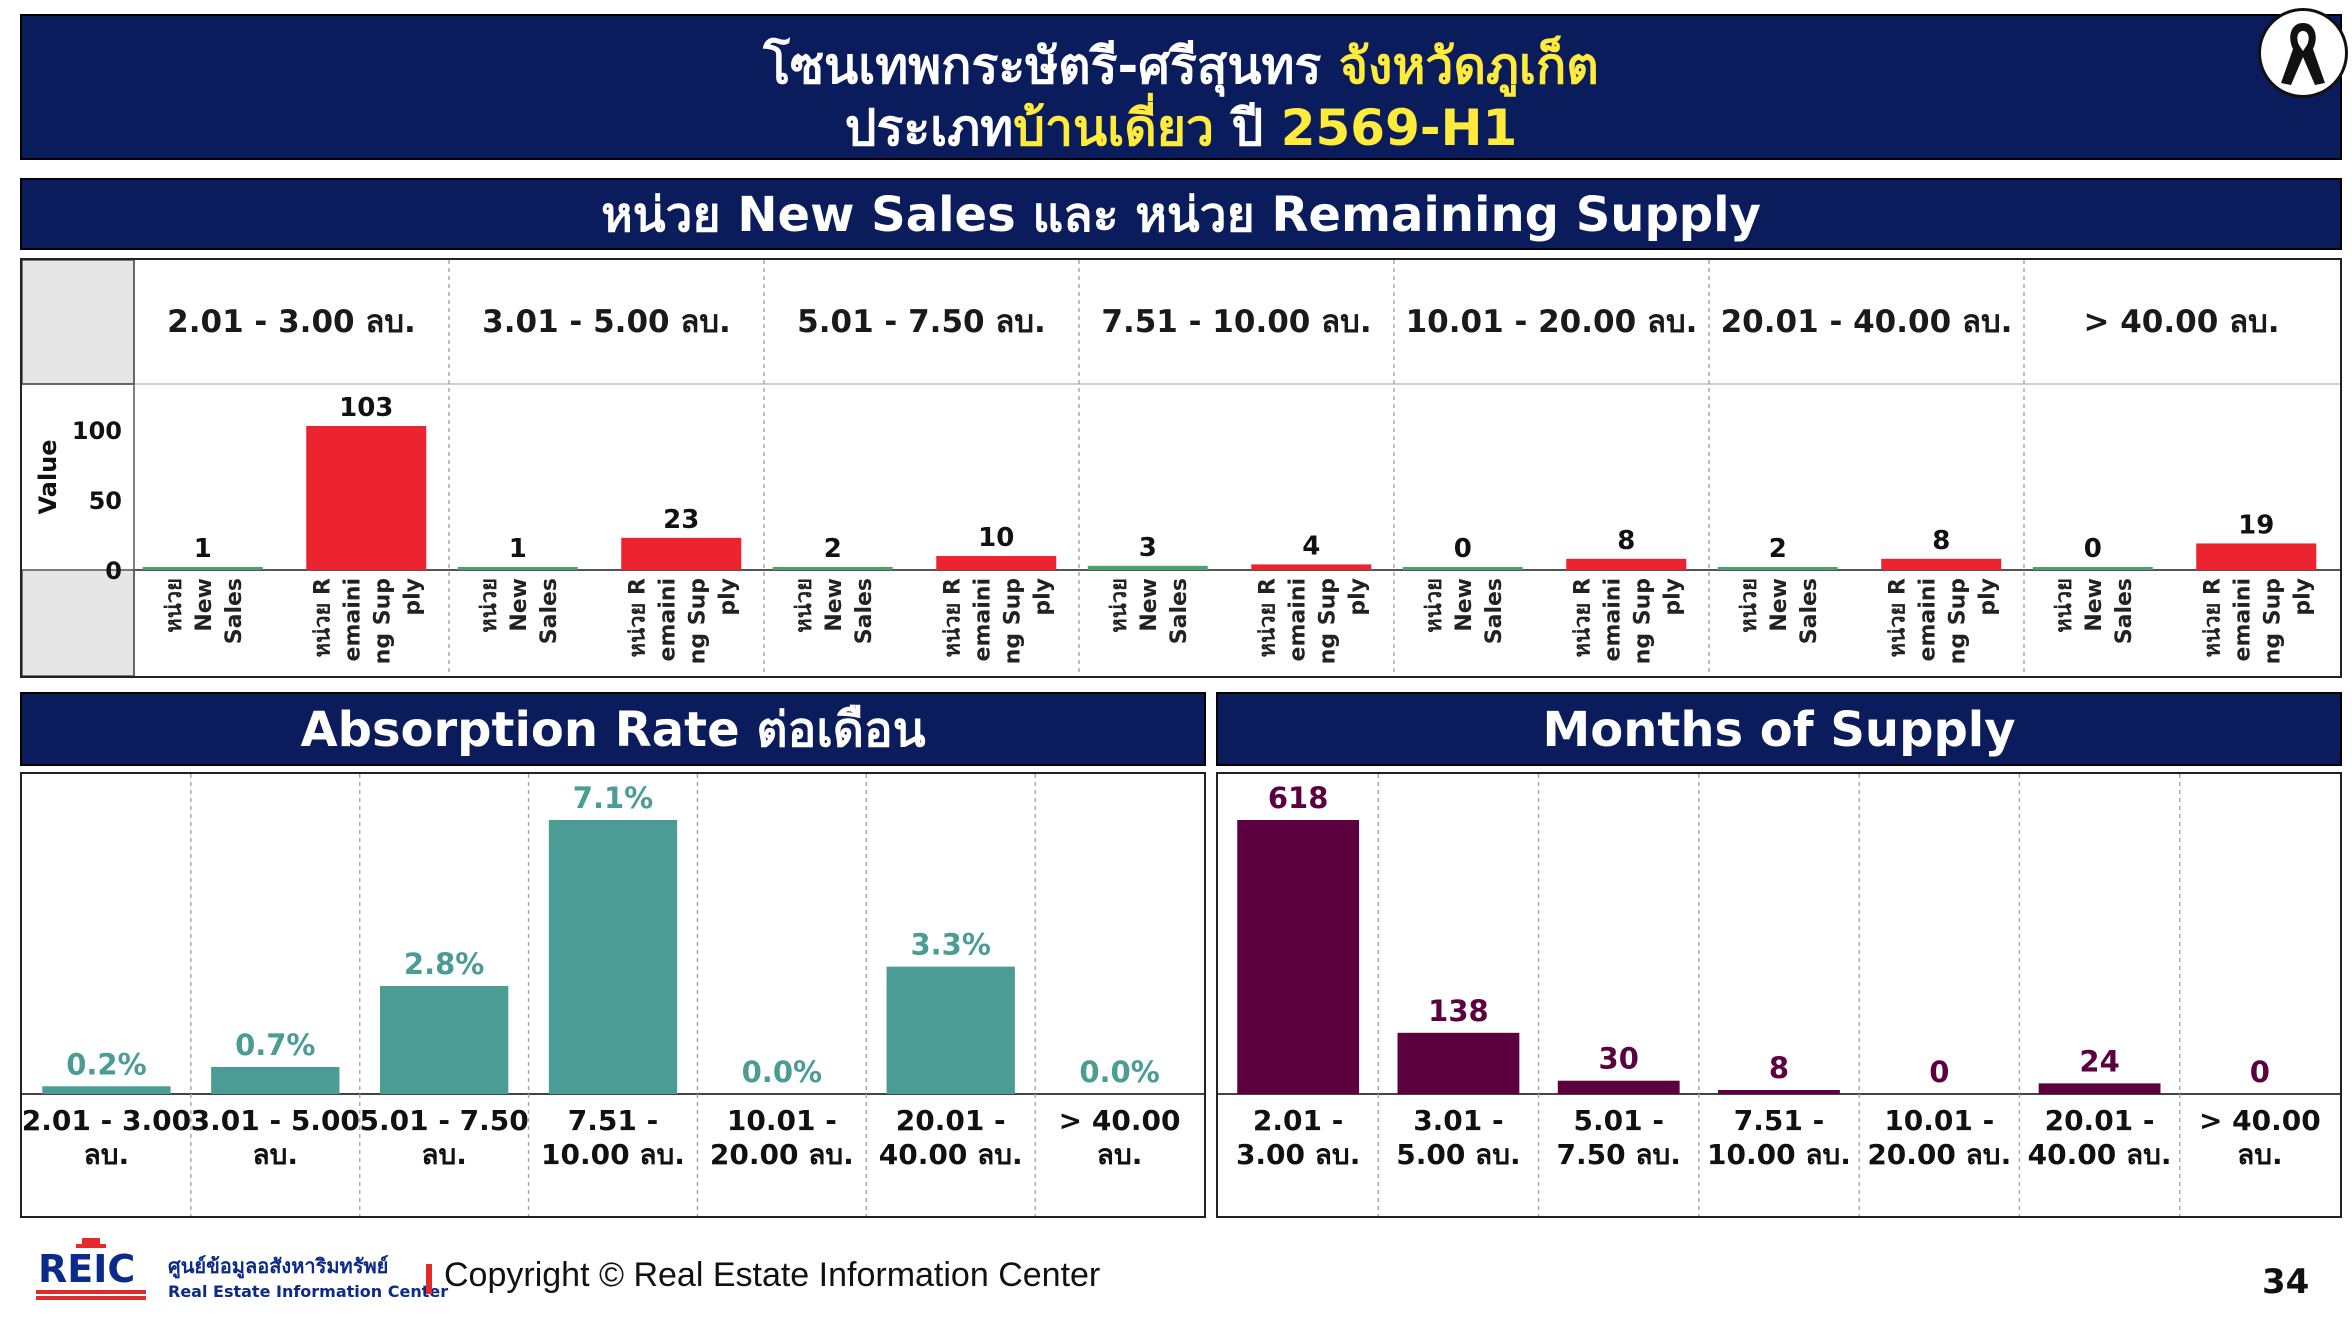 Image resolution: width=2352 pixels, height=1320 pixels. I want to click on bar-value-label: 0.2%, so click(106, 1064).